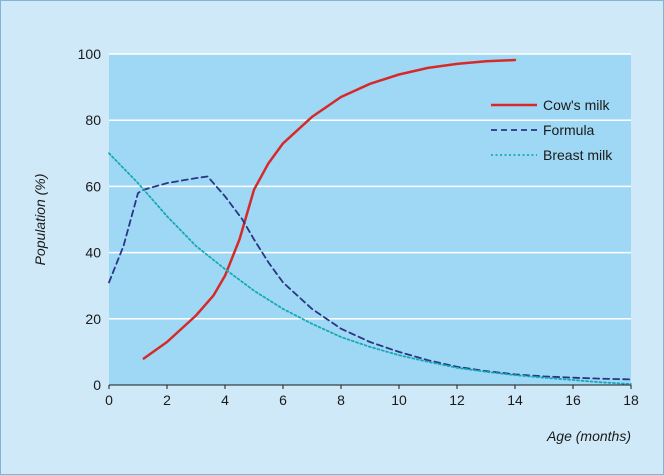  What do you see at coordinates (515, 400) in the screenshot?
I see `x-tick-label: 14` at bounding box center [515, 400].